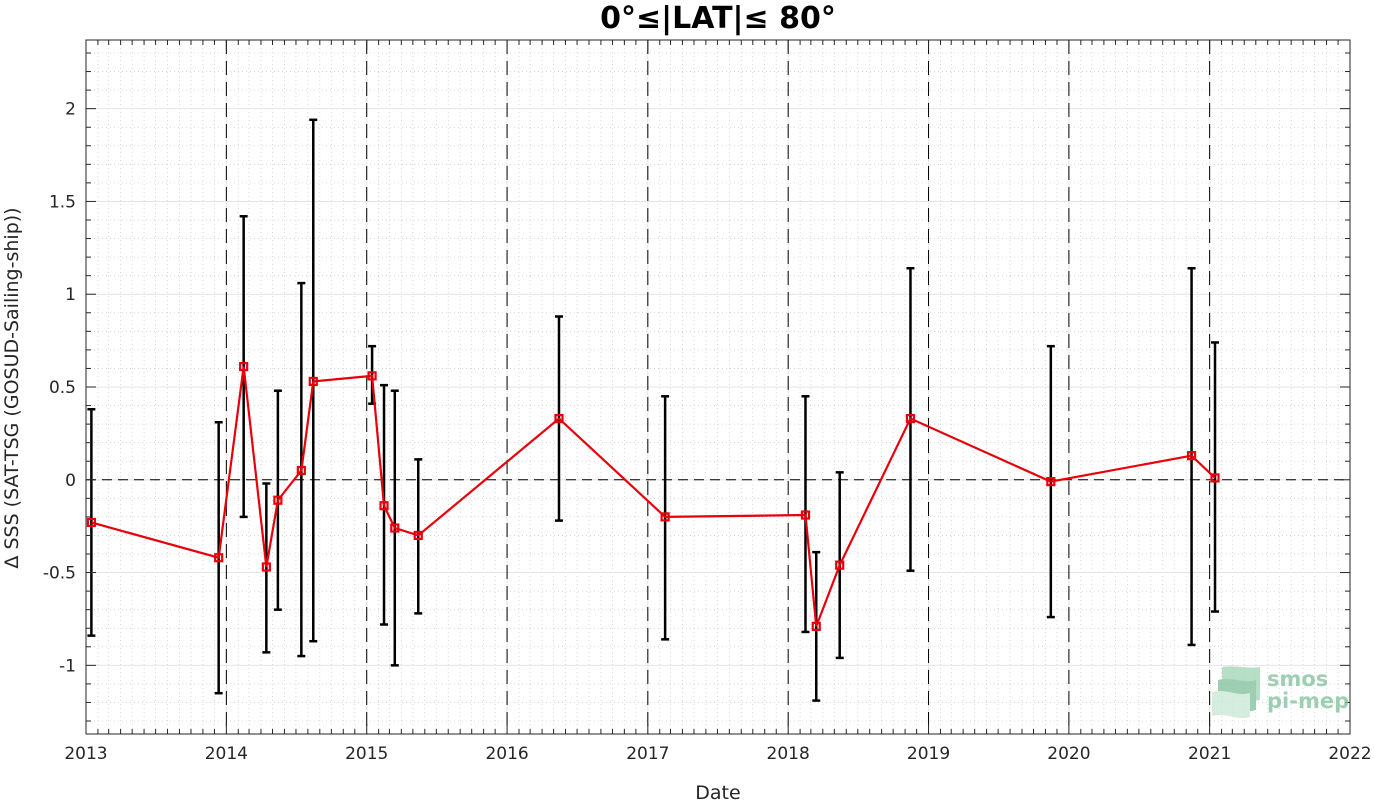 Image resolution: width=1374 pixels, height=801 pixels. What do you see at coordinates (1308, 701) in the screenshot?
I see `logo-pimep-text: pi-mep` at bounding box center [1308, 701].